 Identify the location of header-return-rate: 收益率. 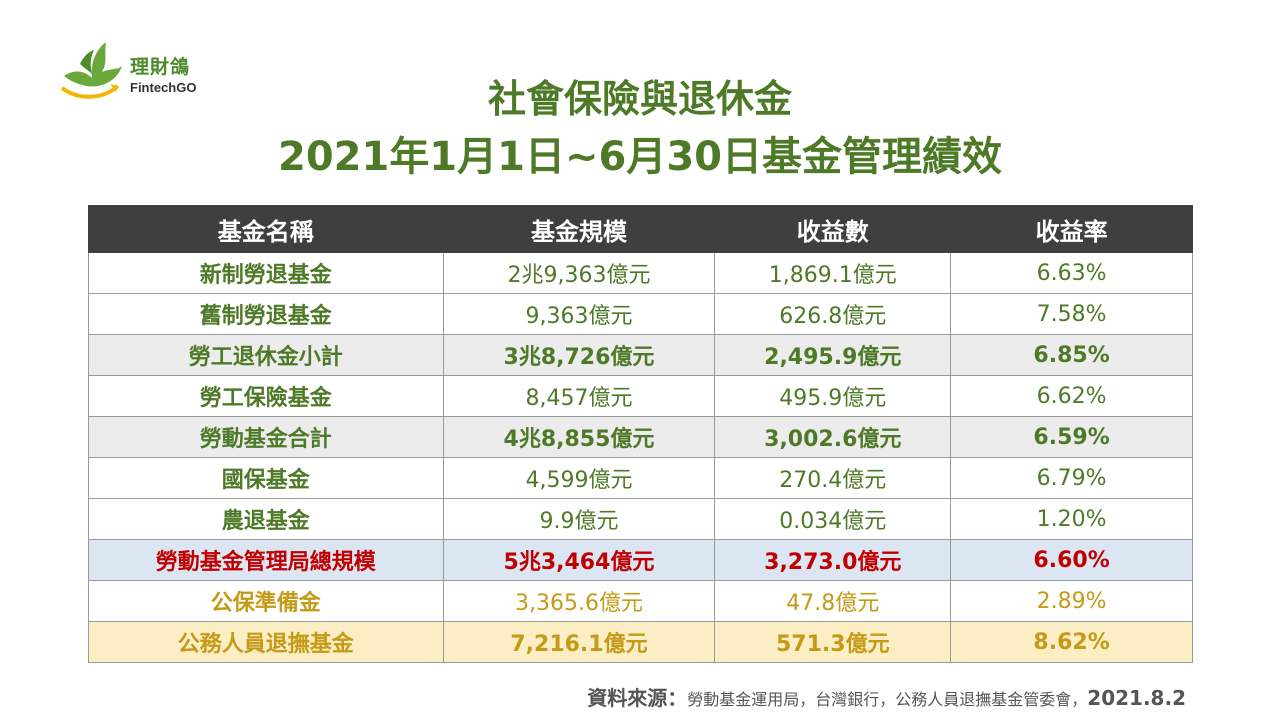
(1071, 229).